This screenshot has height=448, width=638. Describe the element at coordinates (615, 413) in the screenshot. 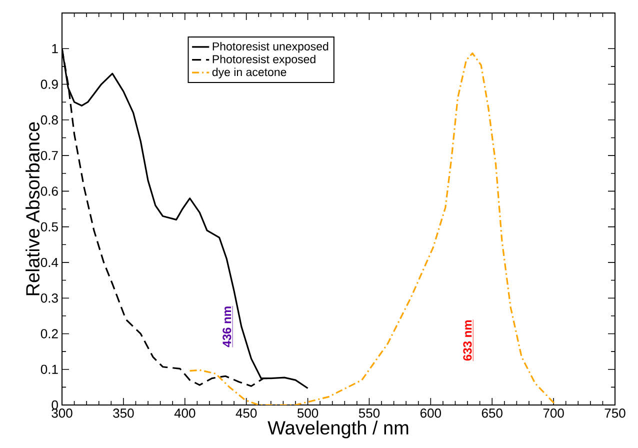

I see `x-tick-label: 750` at that location.